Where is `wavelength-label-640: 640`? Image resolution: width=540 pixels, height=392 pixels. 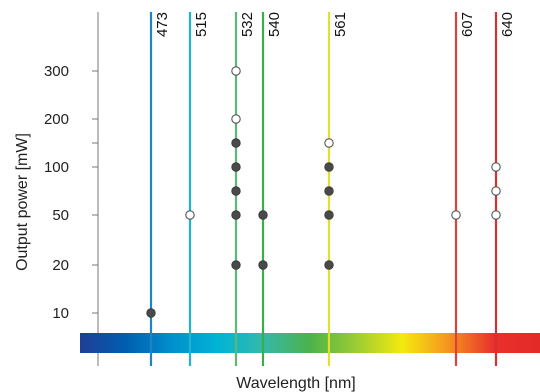
wavelength-label-640: 640 is located at coordinates (507, 24).